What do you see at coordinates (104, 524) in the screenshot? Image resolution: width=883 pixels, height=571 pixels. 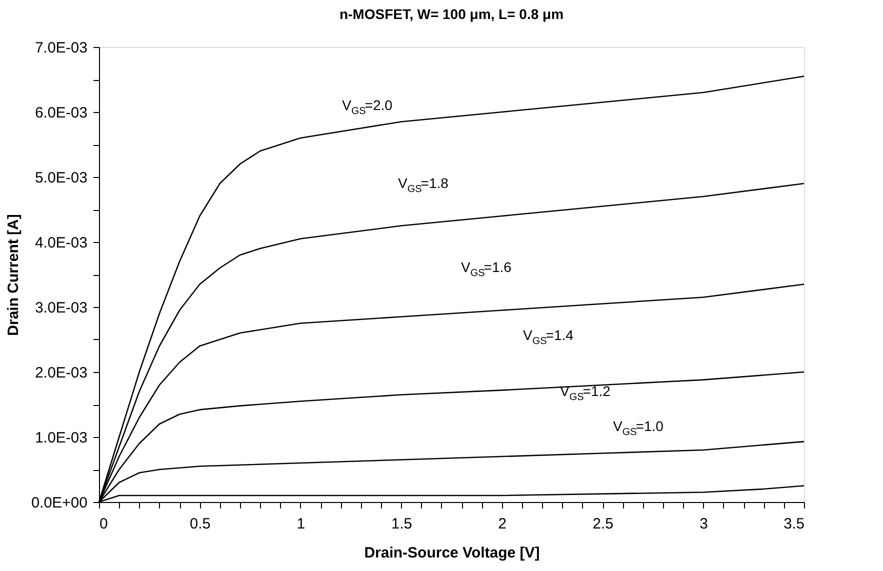 I see `x-tick-label: 0` at bounding box center [104, 524].